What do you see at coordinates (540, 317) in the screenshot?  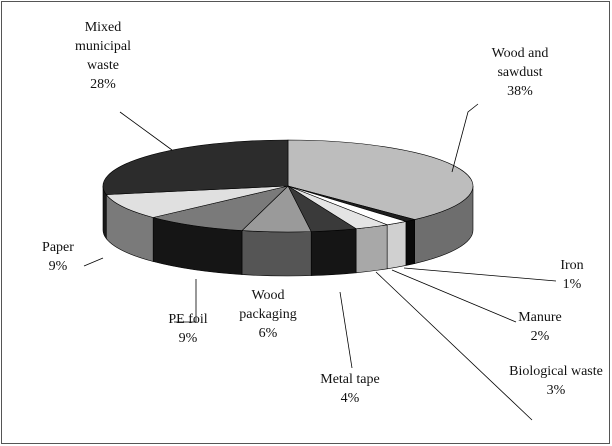 I see `category-name: Manure` at bounding box center [540, 317].